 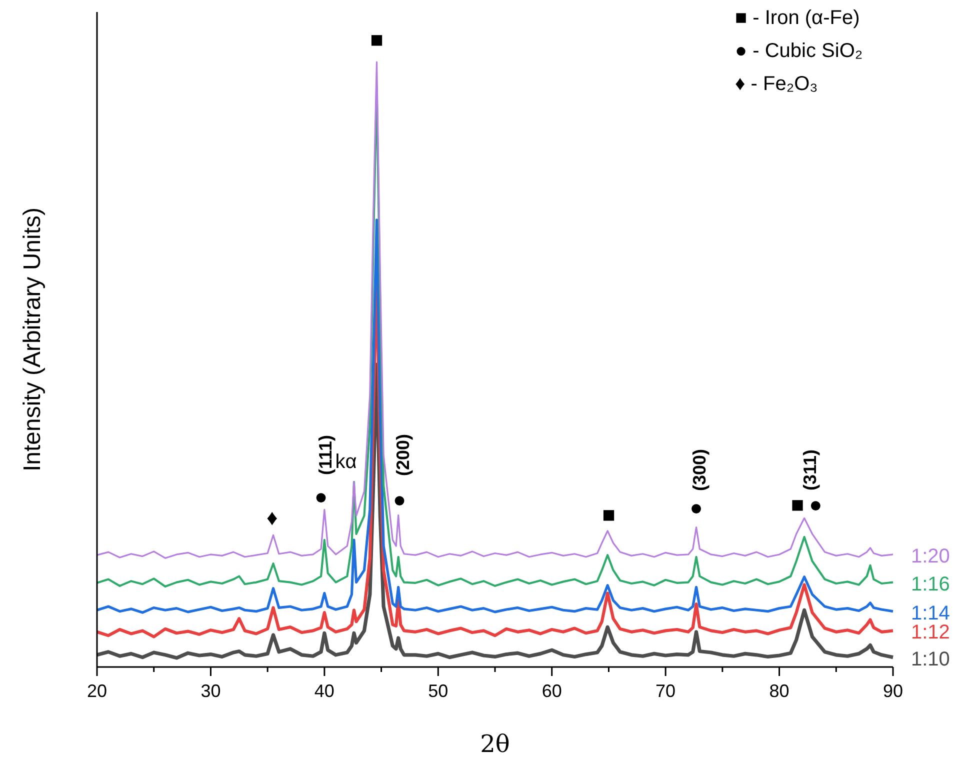 I want to click on annotation: (300), so click(x=700, y=470).